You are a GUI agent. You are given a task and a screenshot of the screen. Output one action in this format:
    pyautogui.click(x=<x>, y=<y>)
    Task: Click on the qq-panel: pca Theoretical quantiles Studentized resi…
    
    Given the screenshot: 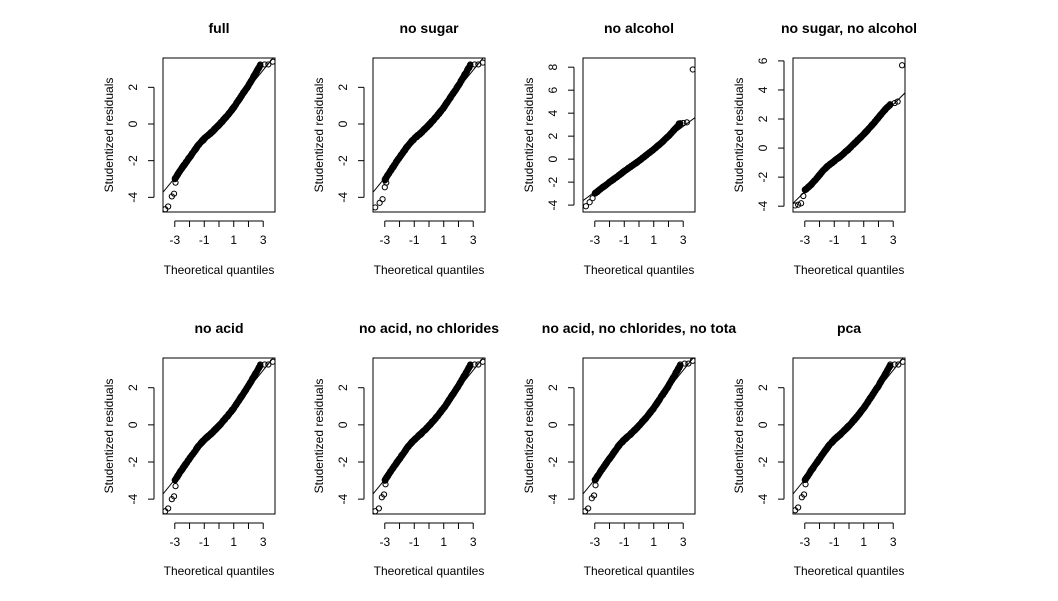 What is the action you would take?
    pyautogui.click(x=819, y=449)
    